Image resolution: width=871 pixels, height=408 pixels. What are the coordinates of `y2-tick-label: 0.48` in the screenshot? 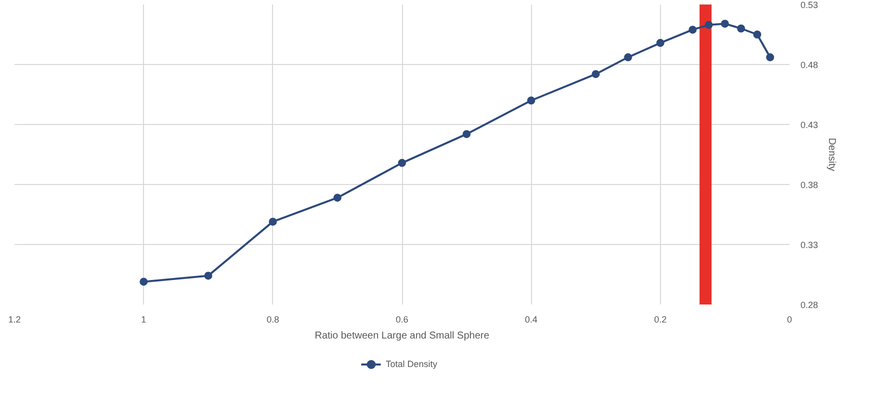 It's located at (809, 65).